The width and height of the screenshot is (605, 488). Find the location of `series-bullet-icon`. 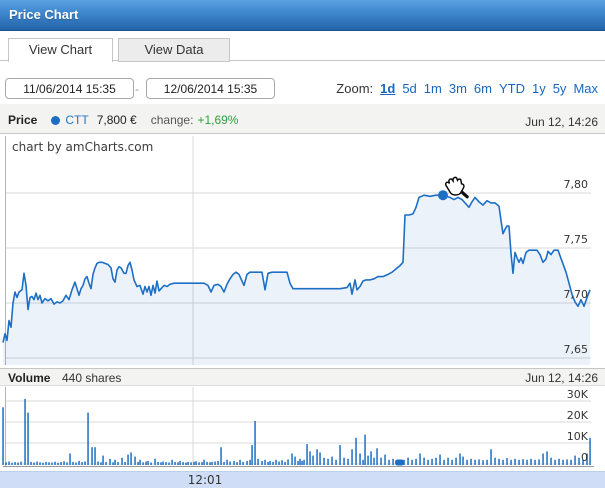

series-bullet-icon is located at coordinates (56, 120).